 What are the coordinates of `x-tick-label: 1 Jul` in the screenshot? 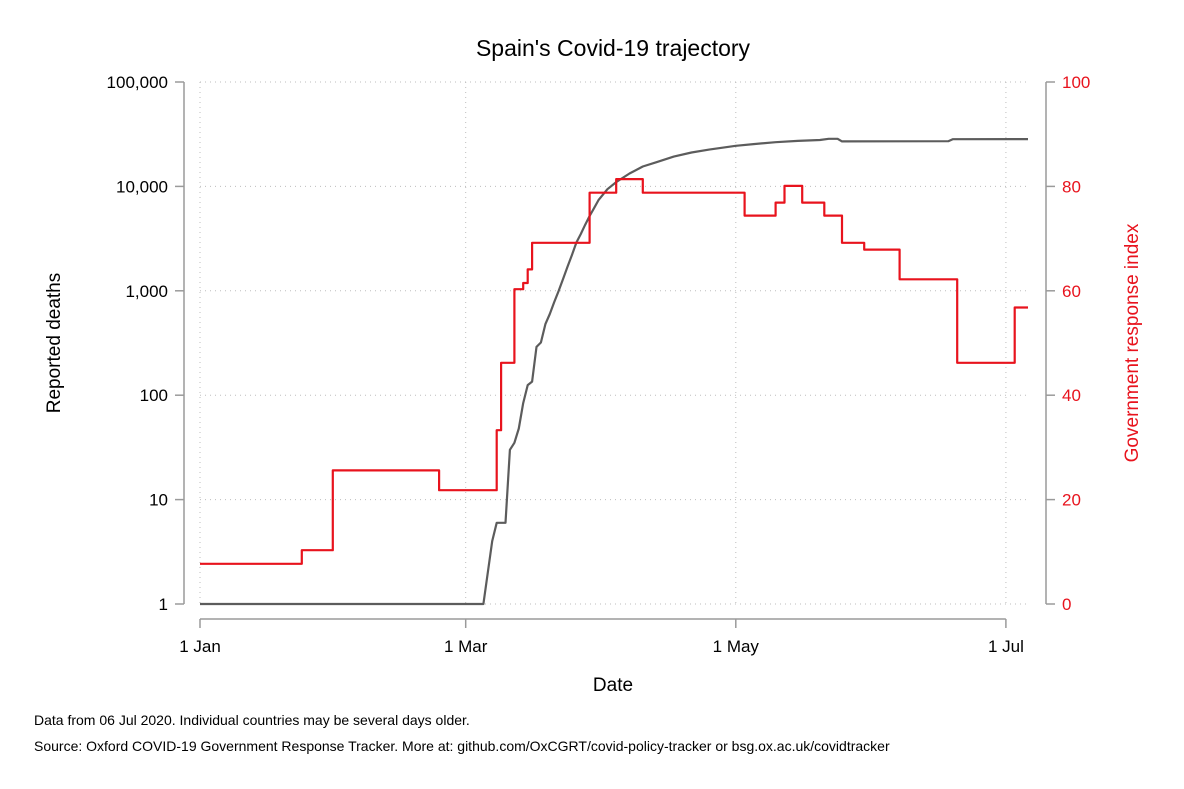 It's located at (1006, 646).